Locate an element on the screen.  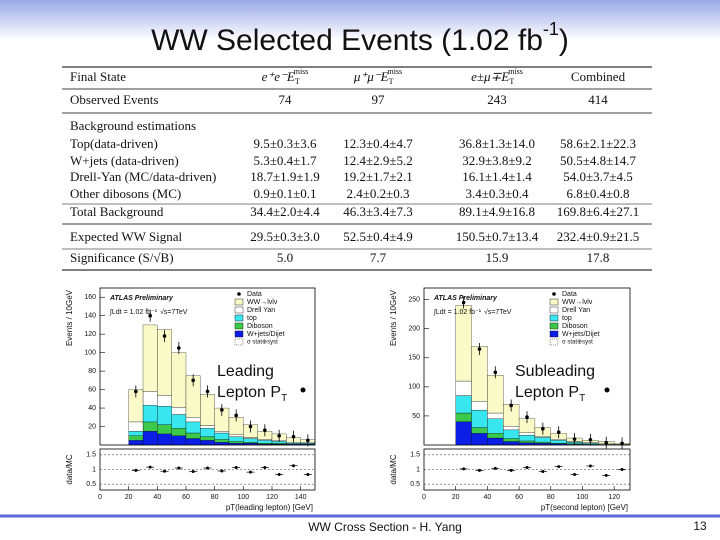
row-label: W+jets (data-driven) is located at coordinates (124, 160).